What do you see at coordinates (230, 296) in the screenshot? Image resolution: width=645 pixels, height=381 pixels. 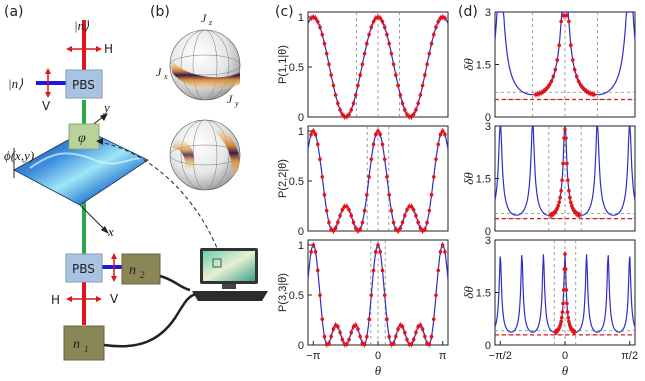 I see `keyboard` at bounding box center [230, 296].